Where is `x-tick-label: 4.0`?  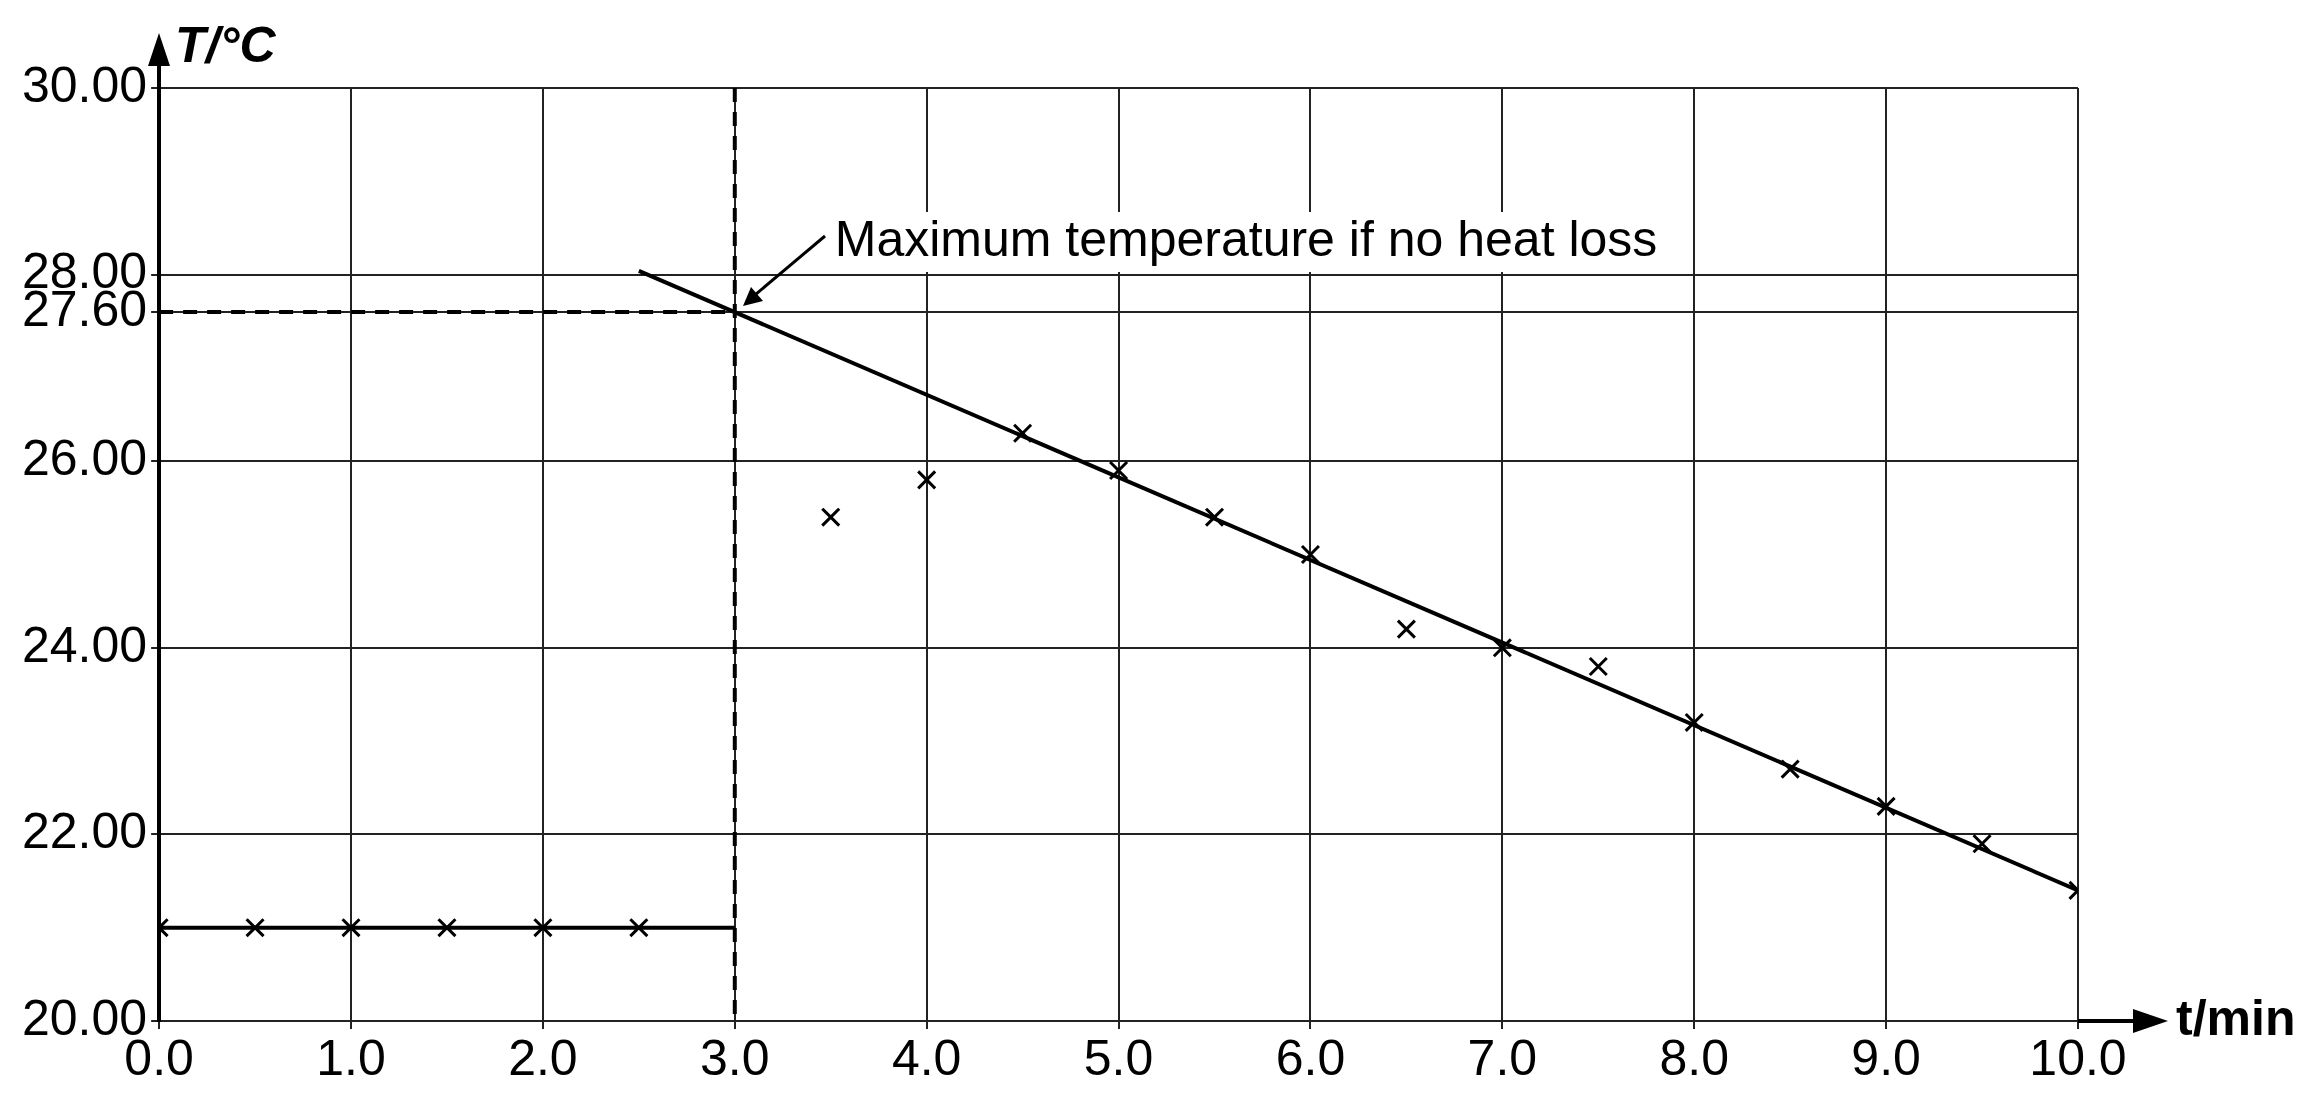
x-tick-label: 4.0 is located at coordinates (926, 1057).